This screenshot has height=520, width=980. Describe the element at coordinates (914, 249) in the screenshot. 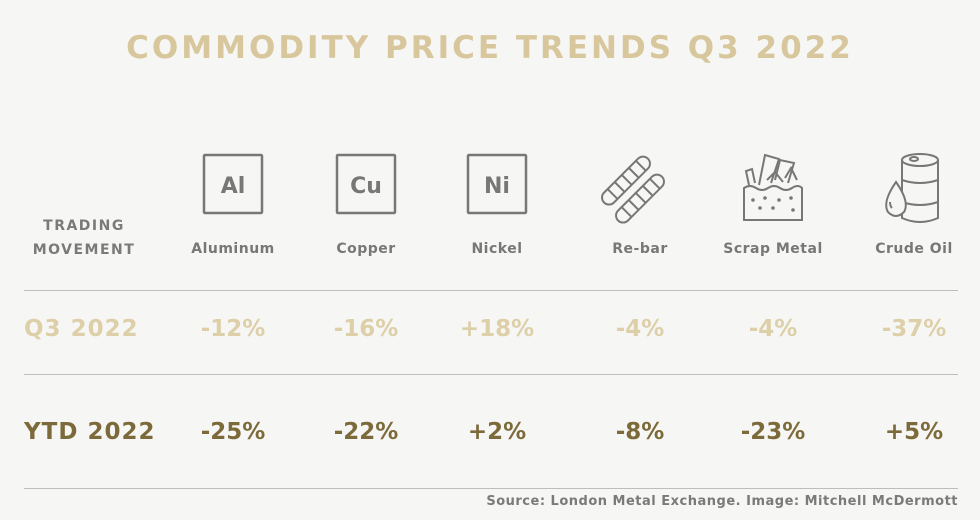

I see `column-name-crude-oil: Crude Oil` at that location.